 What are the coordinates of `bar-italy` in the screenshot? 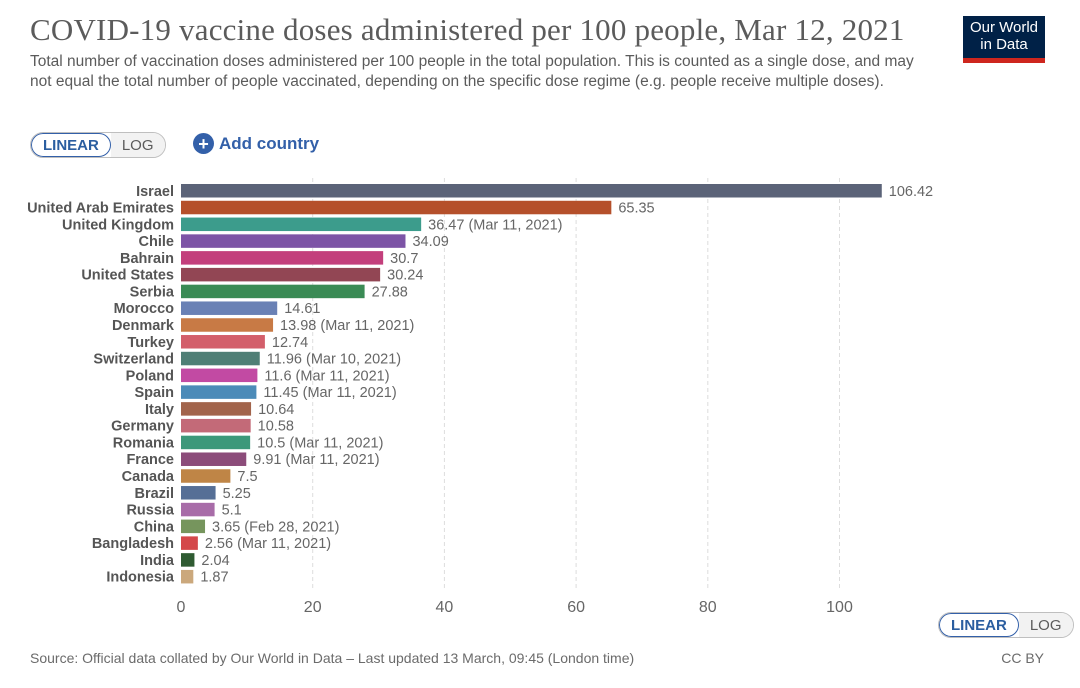 It's located at (216, 409).